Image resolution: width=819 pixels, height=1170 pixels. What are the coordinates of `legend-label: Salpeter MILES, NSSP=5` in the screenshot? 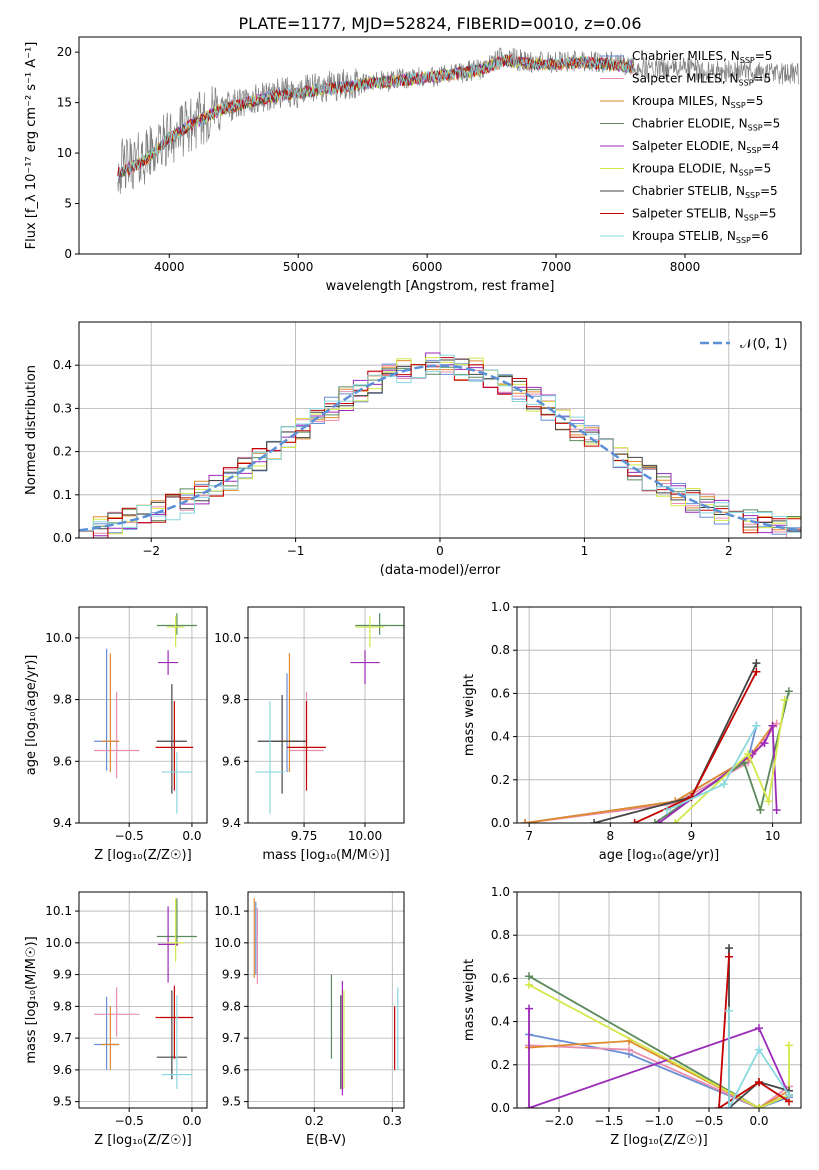 It's located at (701, 80).